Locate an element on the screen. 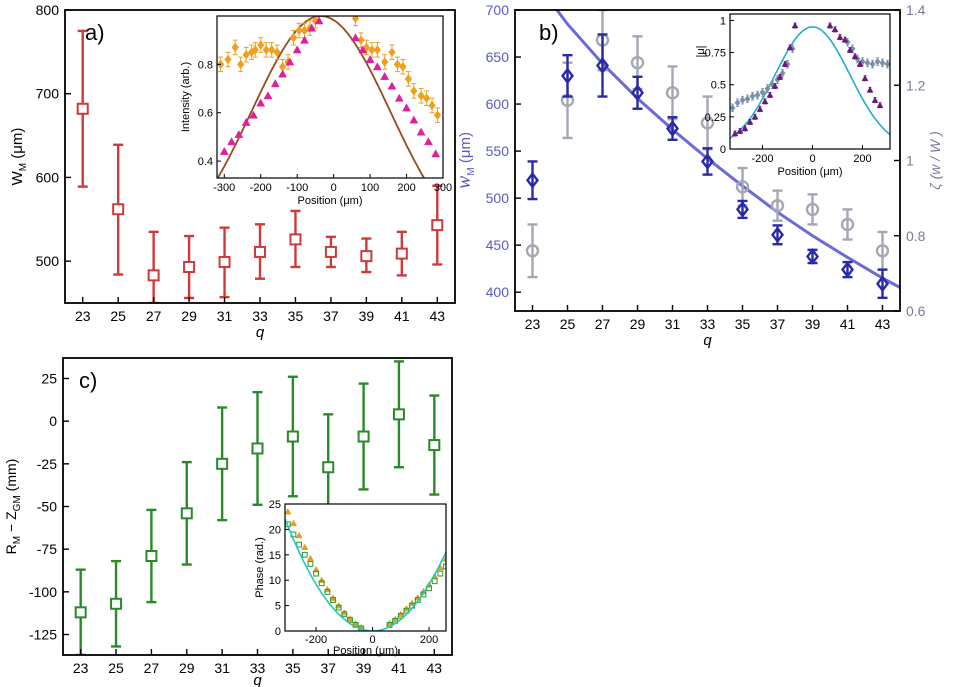 The width and height of the screenshot is (953, 687). panel-c-inset-frame is located at coordinates (365, 567).